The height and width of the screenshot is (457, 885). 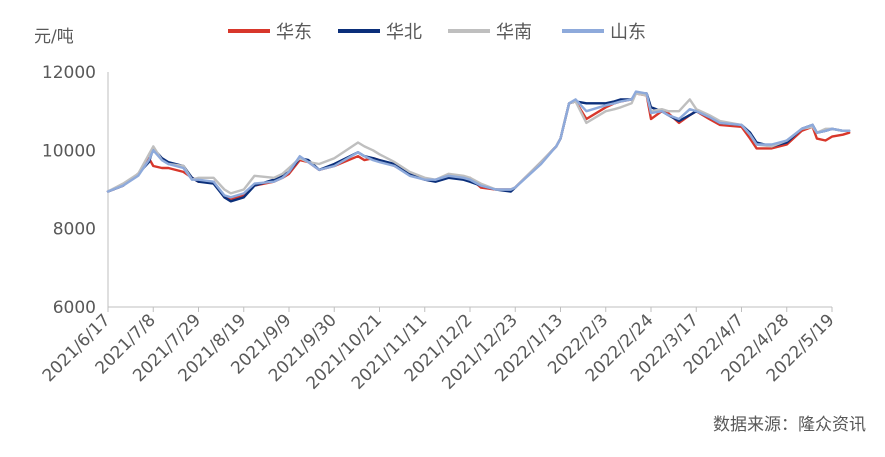 What do you see at coordinates (789, 425) in the screenshot?
I see `source-note: 数据来源：隆众资讯` at bounding box center [789, 425].